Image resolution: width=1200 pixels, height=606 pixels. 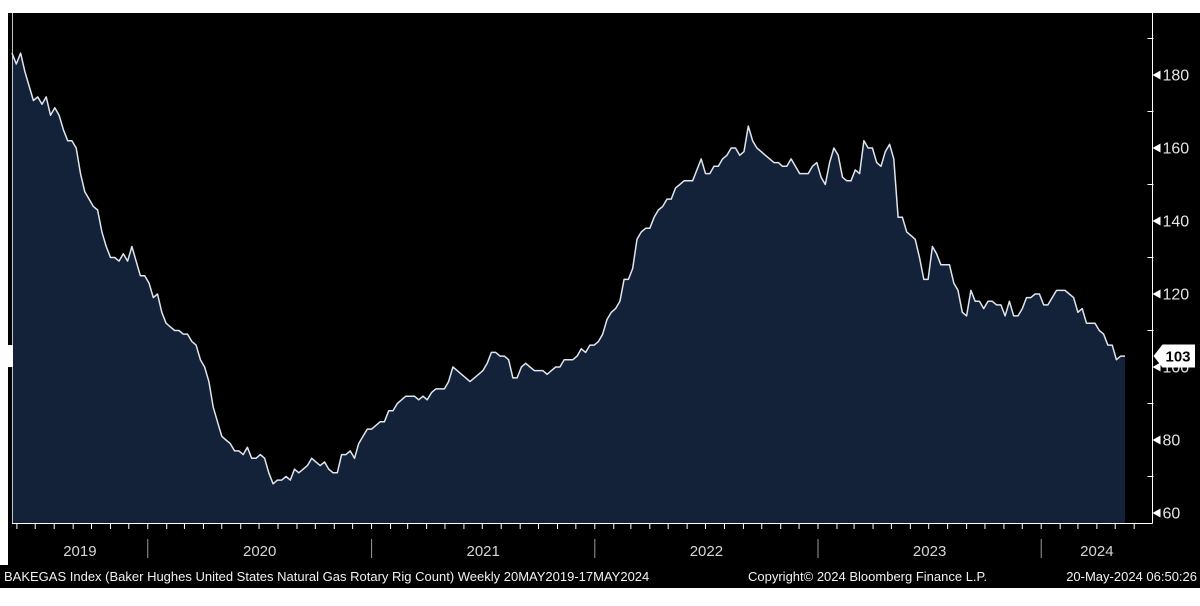 What do you see at coordinates (79, 551) in the screenshot?
I see `x-year-label: 2019` at bounding box center [79, 551].